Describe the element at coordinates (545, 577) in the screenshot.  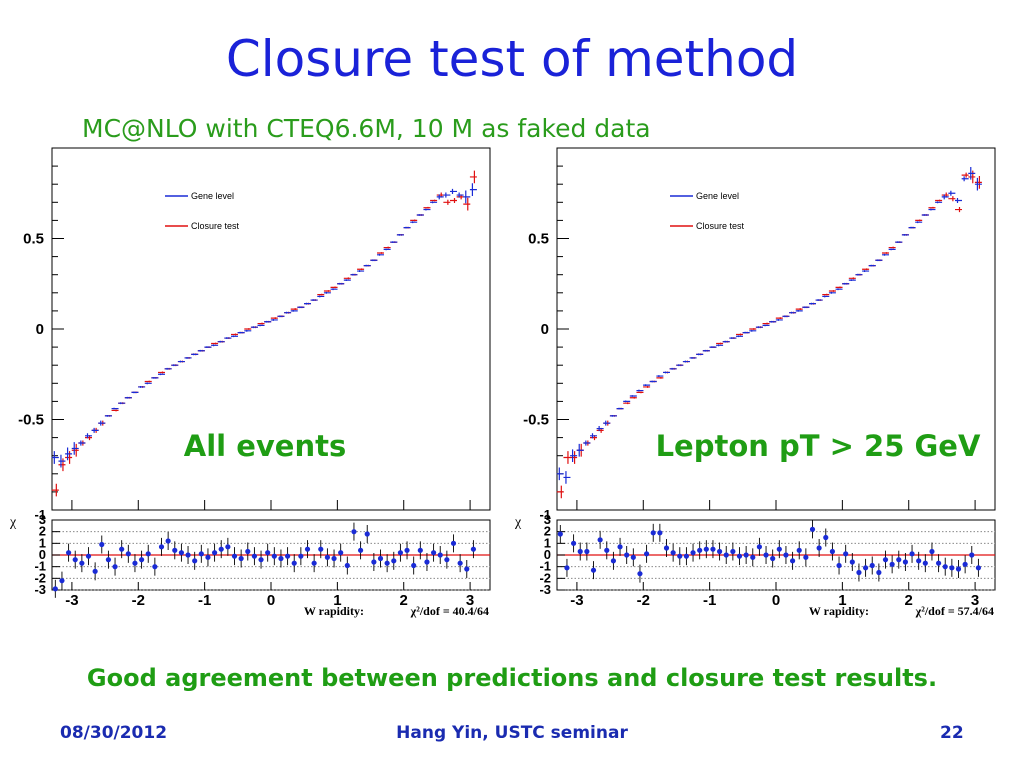
I see `c1-chi-tick-label: -2` at that location.